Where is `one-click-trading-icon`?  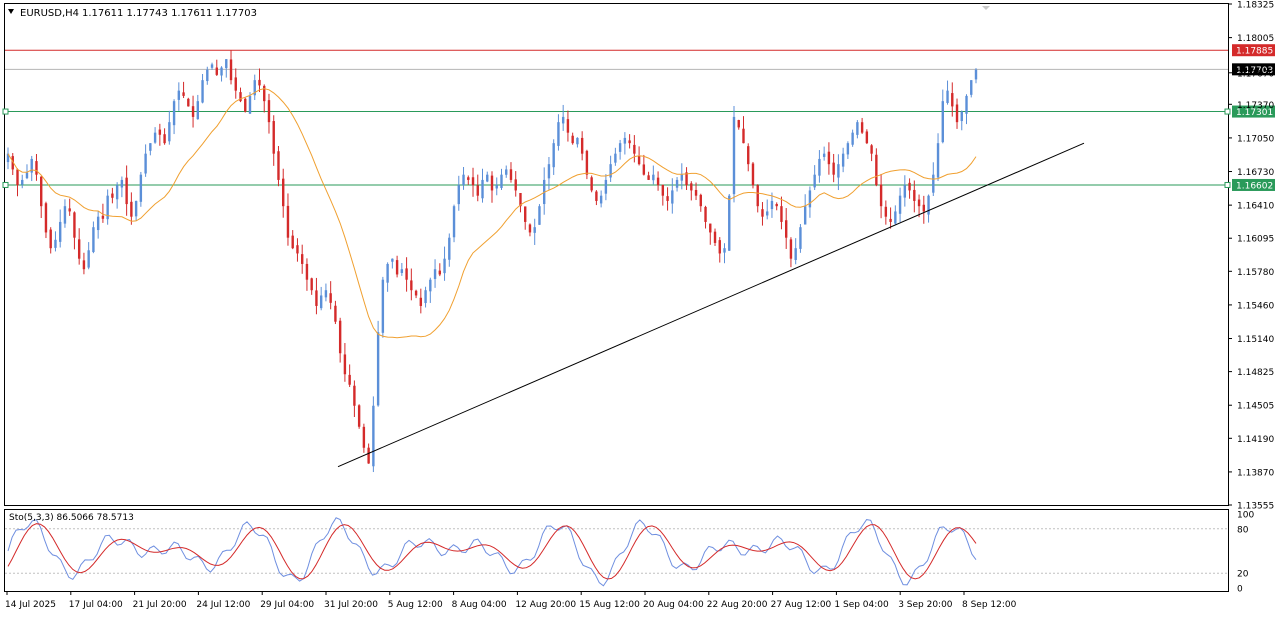 one-click-trading-icon is located at coordinates (986, 8).